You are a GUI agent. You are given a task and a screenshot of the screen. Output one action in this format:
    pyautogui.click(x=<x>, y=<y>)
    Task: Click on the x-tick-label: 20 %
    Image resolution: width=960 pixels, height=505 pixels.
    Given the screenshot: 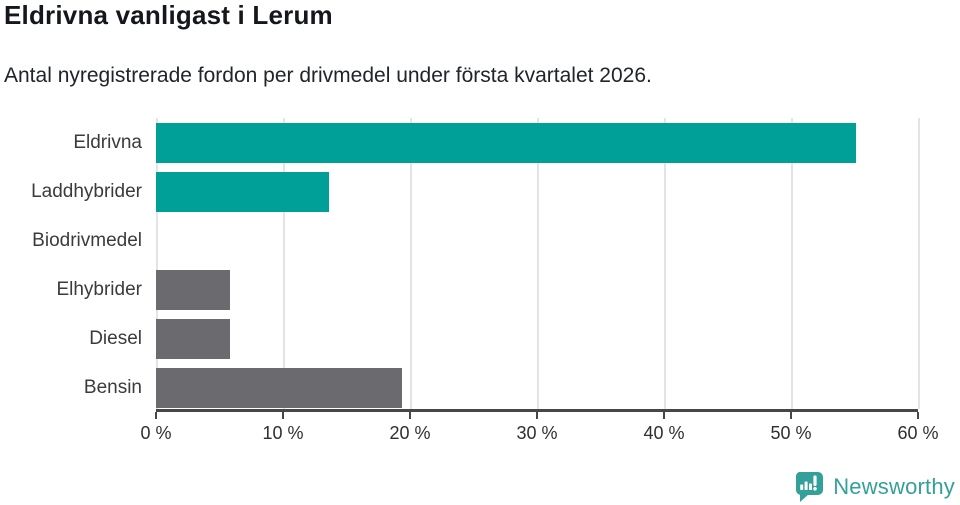 What is the action you would take?
    pyautogui.click(x=410, y=433)
    